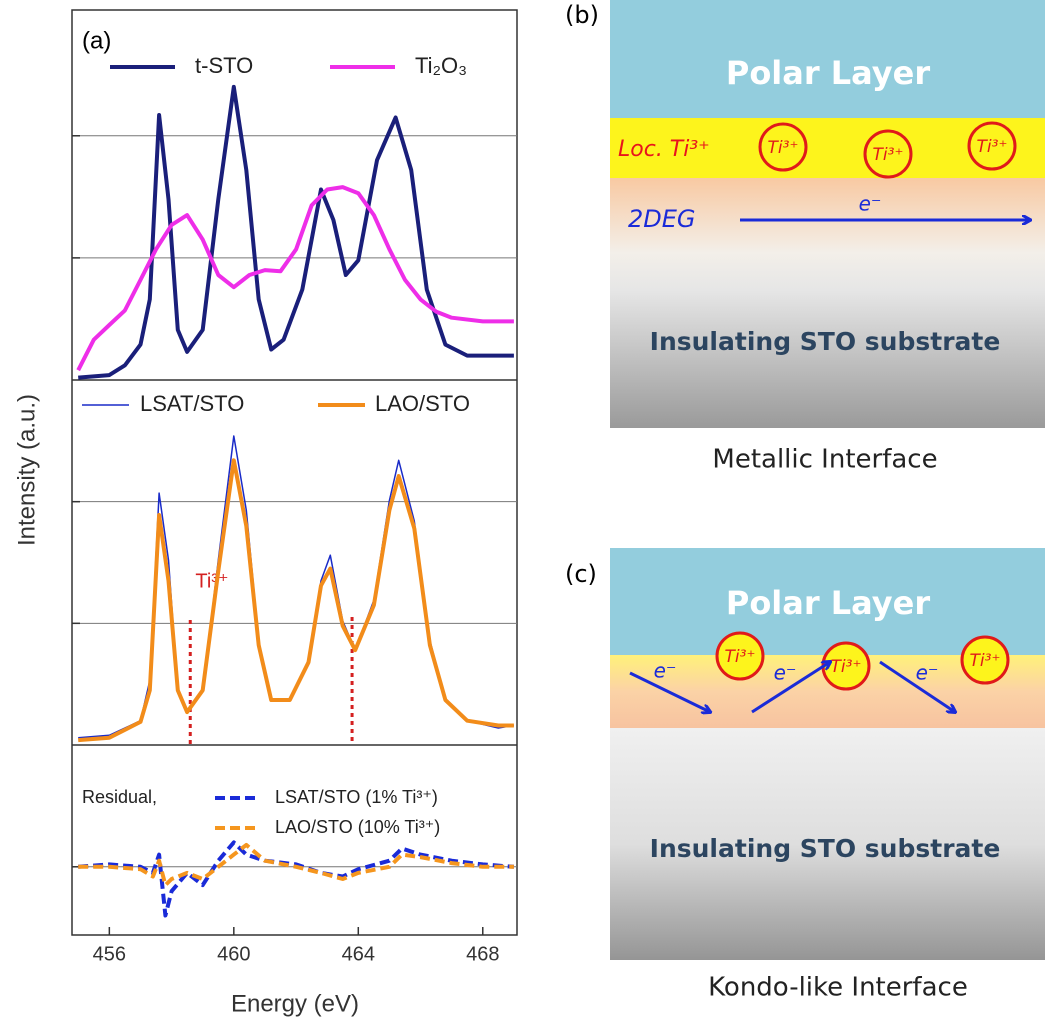 The height and width of the screenshot is (1025, 1046). Describe the element at coordinates (827, 148) in the screenshot. I see `ti-layer` at that location.